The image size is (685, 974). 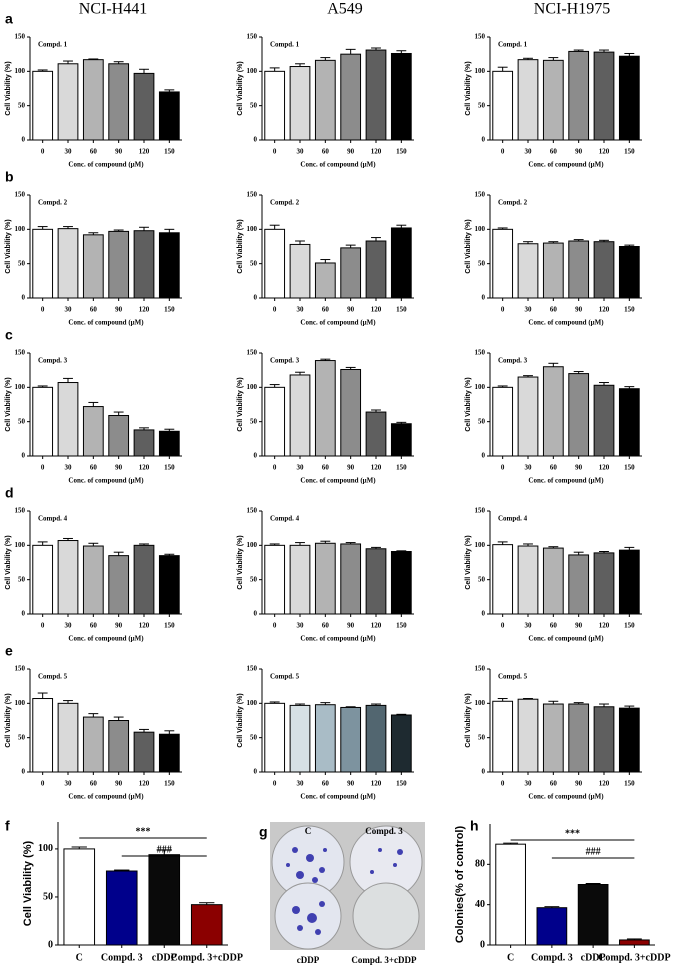 I want to click on x-tick-label: C, so click(x=510, y=957).